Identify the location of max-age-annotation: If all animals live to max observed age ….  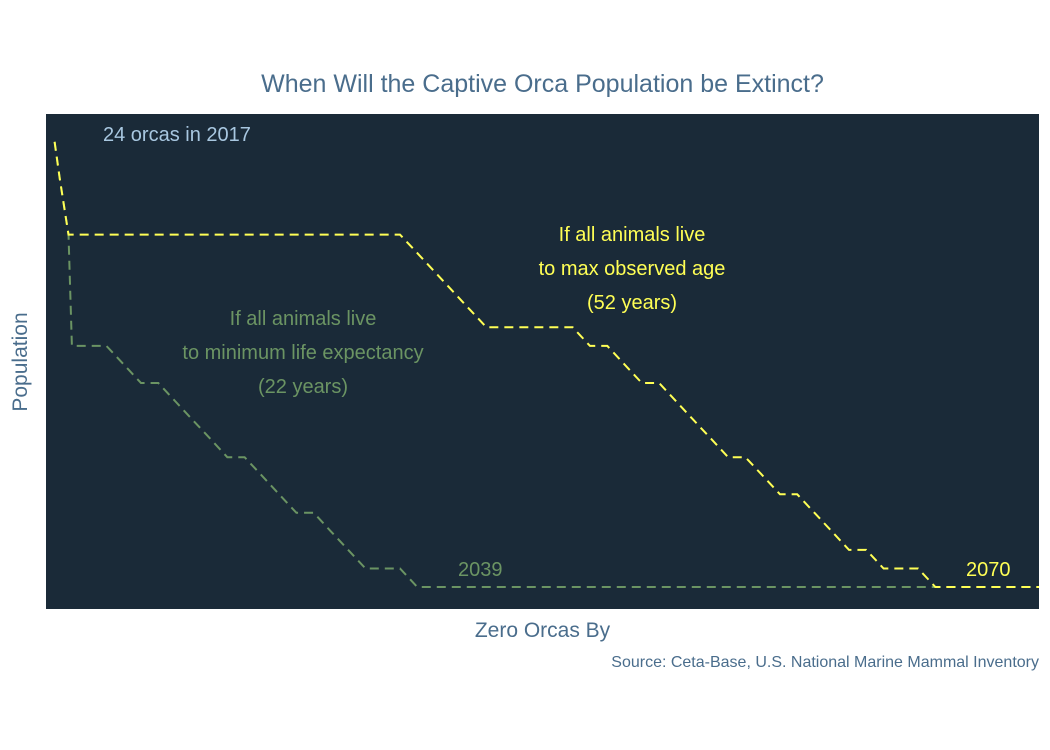
(632, 269).